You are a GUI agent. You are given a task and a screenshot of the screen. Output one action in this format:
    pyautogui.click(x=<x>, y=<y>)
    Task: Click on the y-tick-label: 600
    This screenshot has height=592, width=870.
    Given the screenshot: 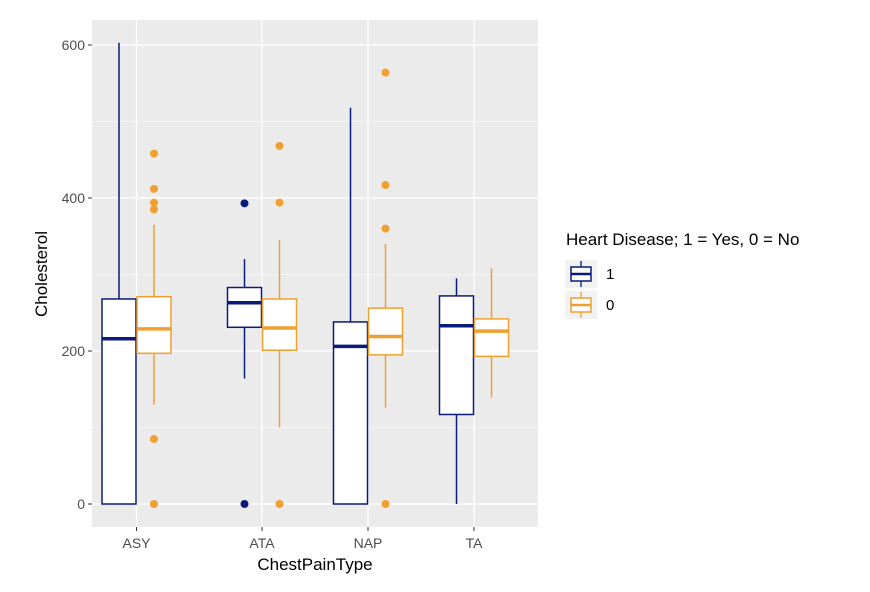 What is the action you would take?
    pyautogui.click(x=74, y=45)
    